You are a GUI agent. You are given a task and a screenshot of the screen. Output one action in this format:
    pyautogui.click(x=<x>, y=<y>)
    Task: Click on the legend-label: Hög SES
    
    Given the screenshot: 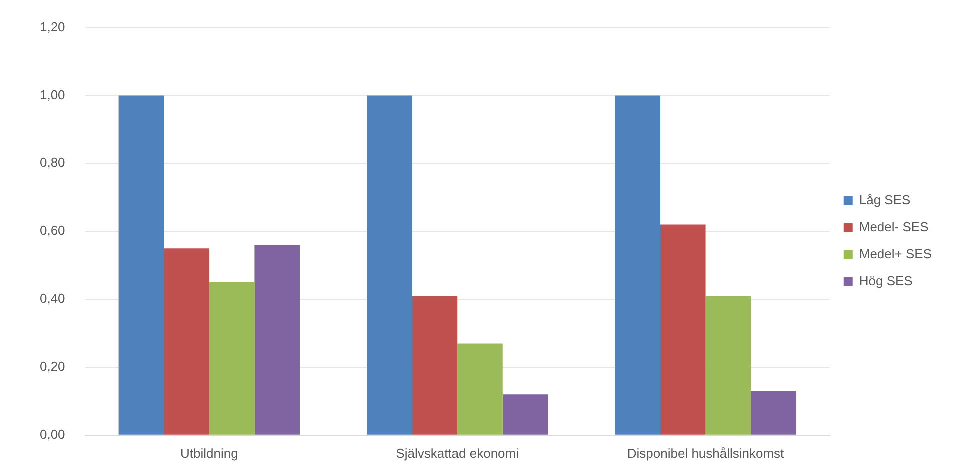 What is the action you would take?
    pyautogui.click(x=886, y=281)
    